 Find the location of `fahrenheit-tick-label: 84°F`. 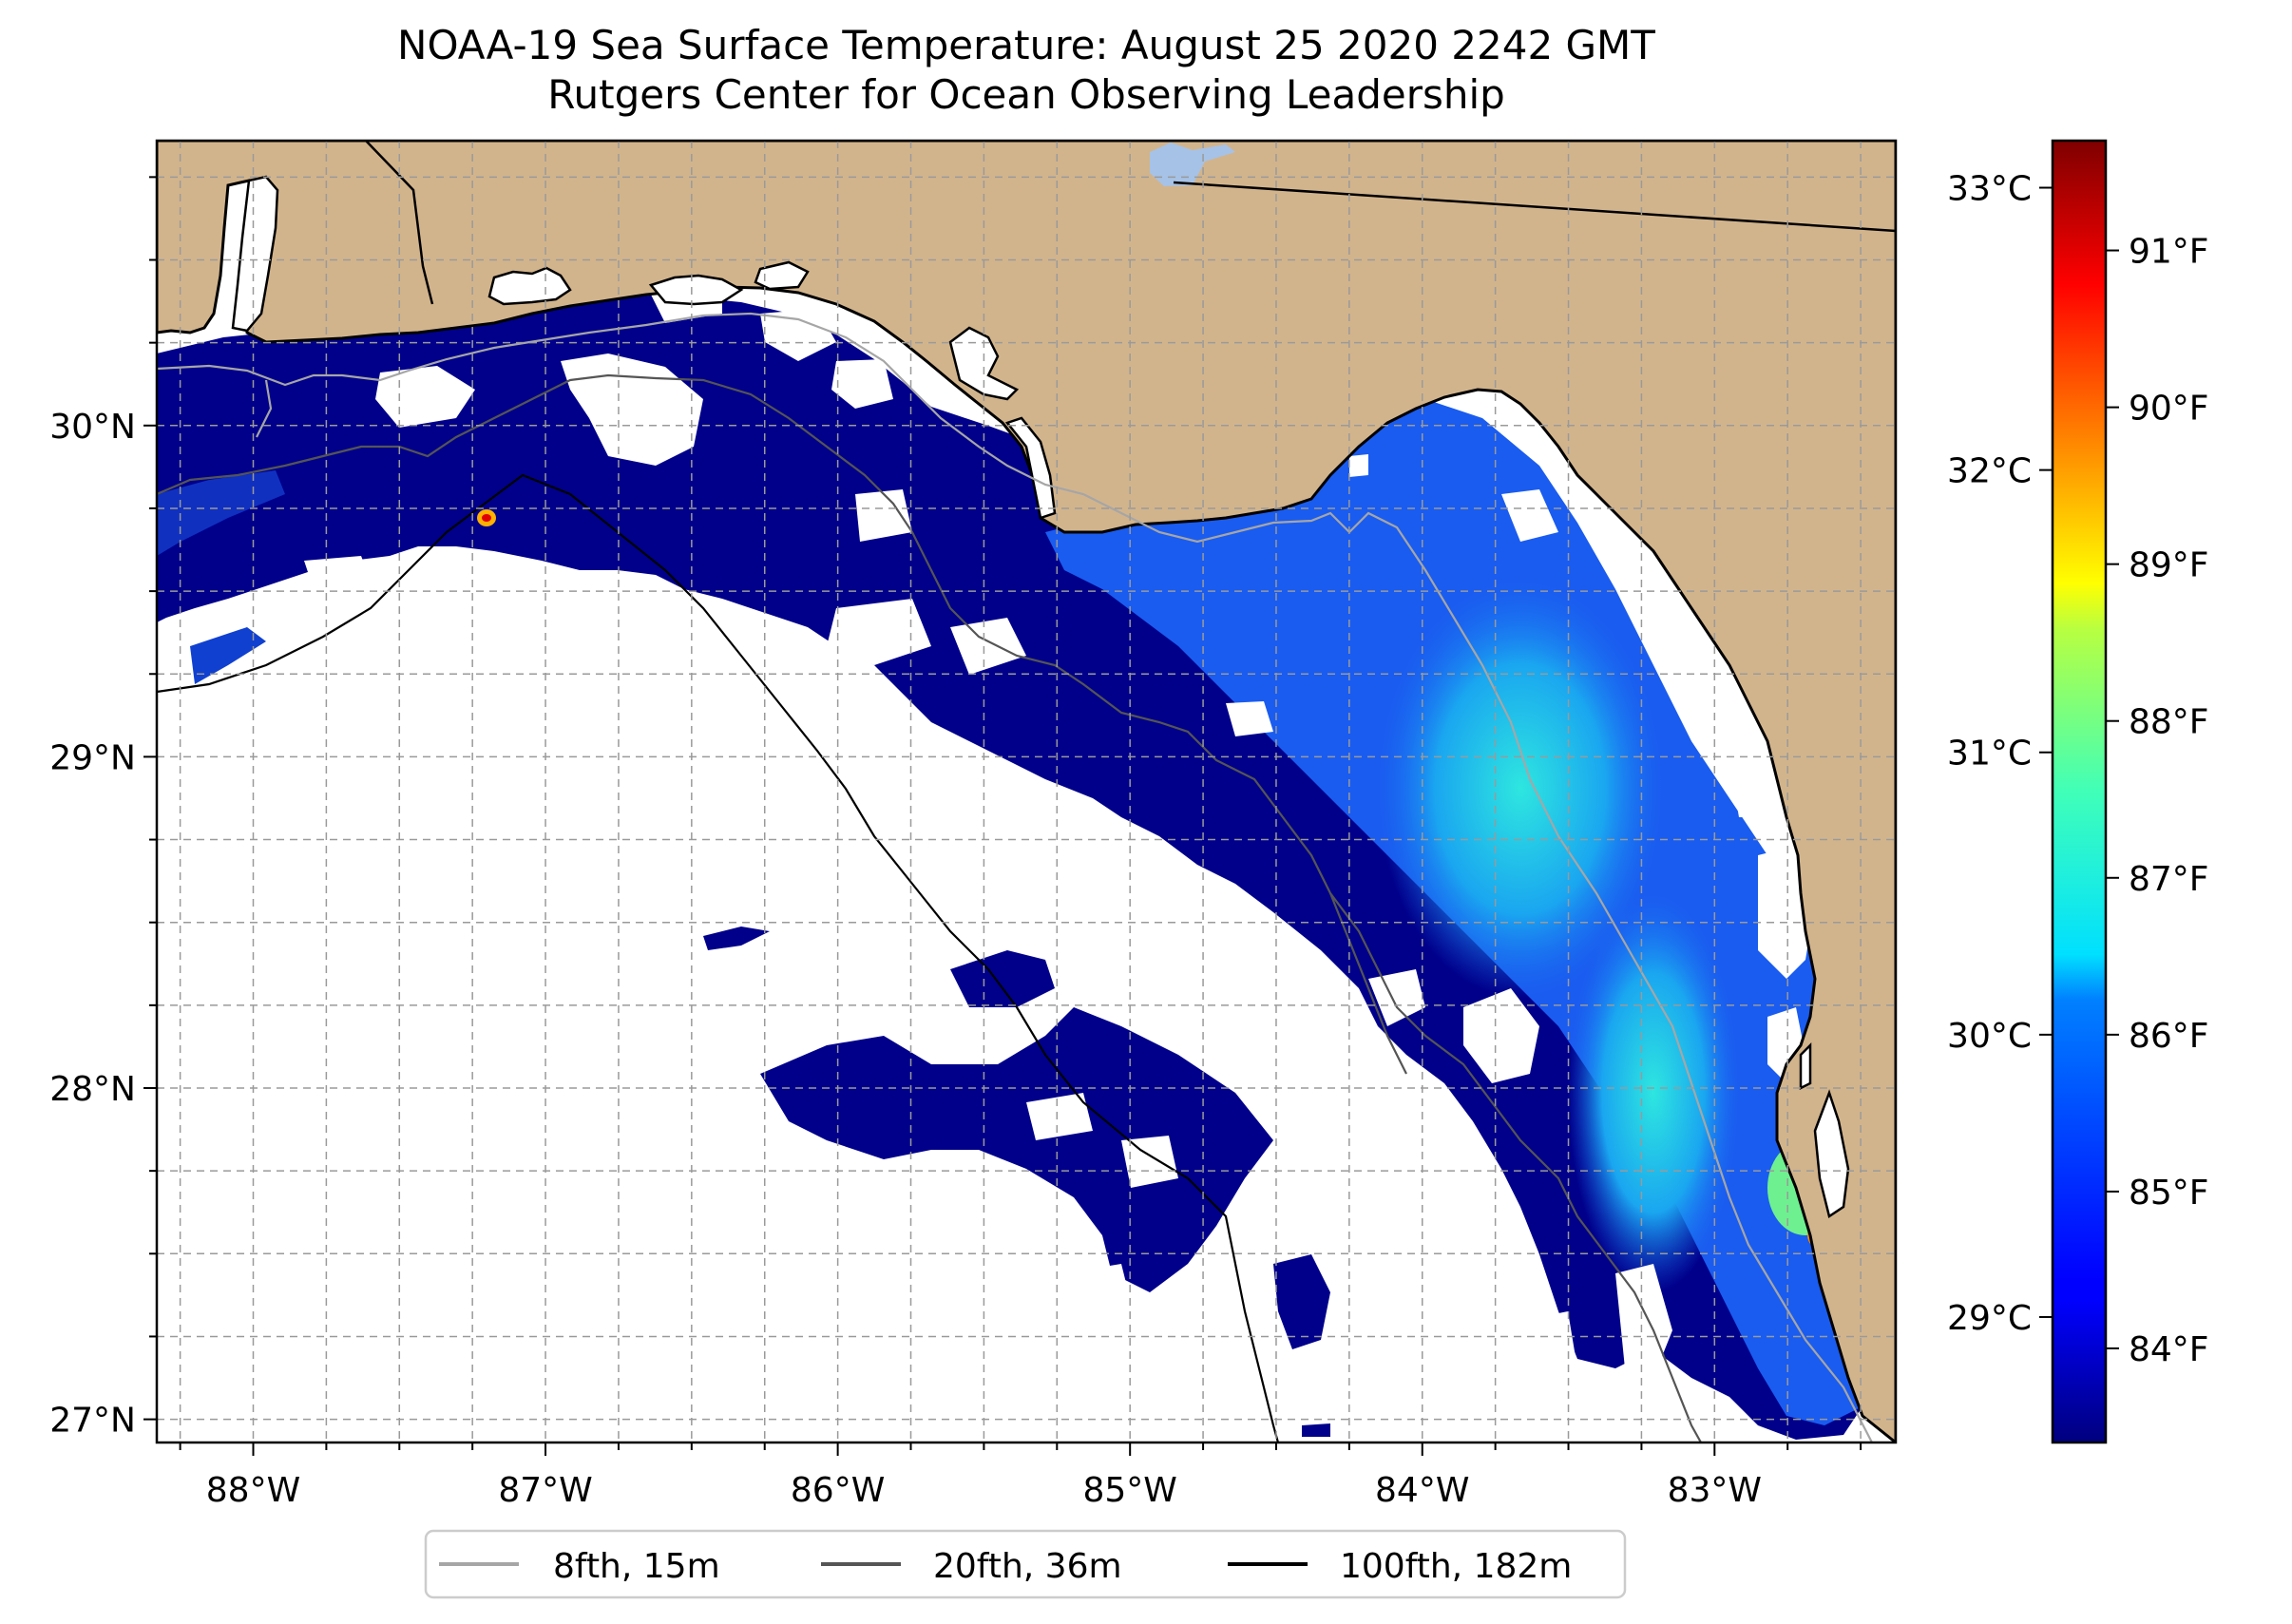

fahrenheit-tick-label: 84°F is located at coordinates (2169, 1349).